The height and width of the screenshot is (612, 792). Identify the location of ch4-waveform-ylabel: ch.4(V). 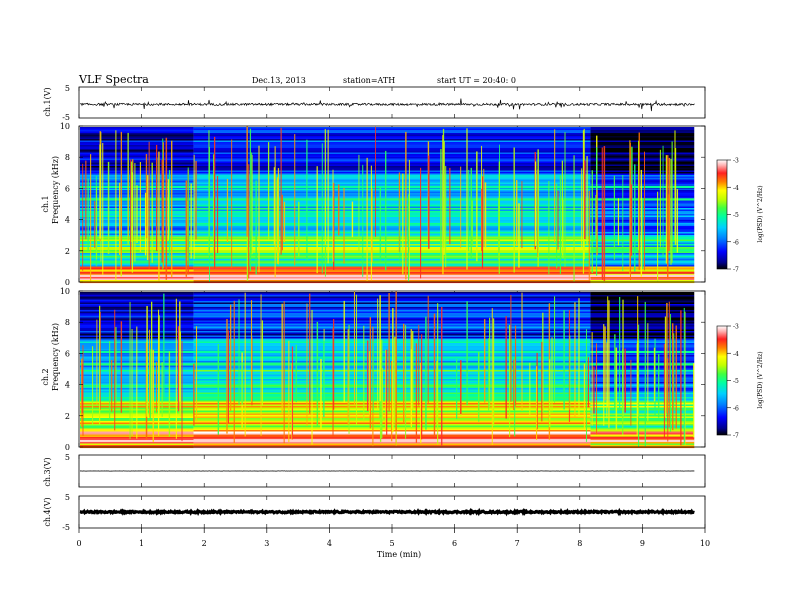
(47, 511).